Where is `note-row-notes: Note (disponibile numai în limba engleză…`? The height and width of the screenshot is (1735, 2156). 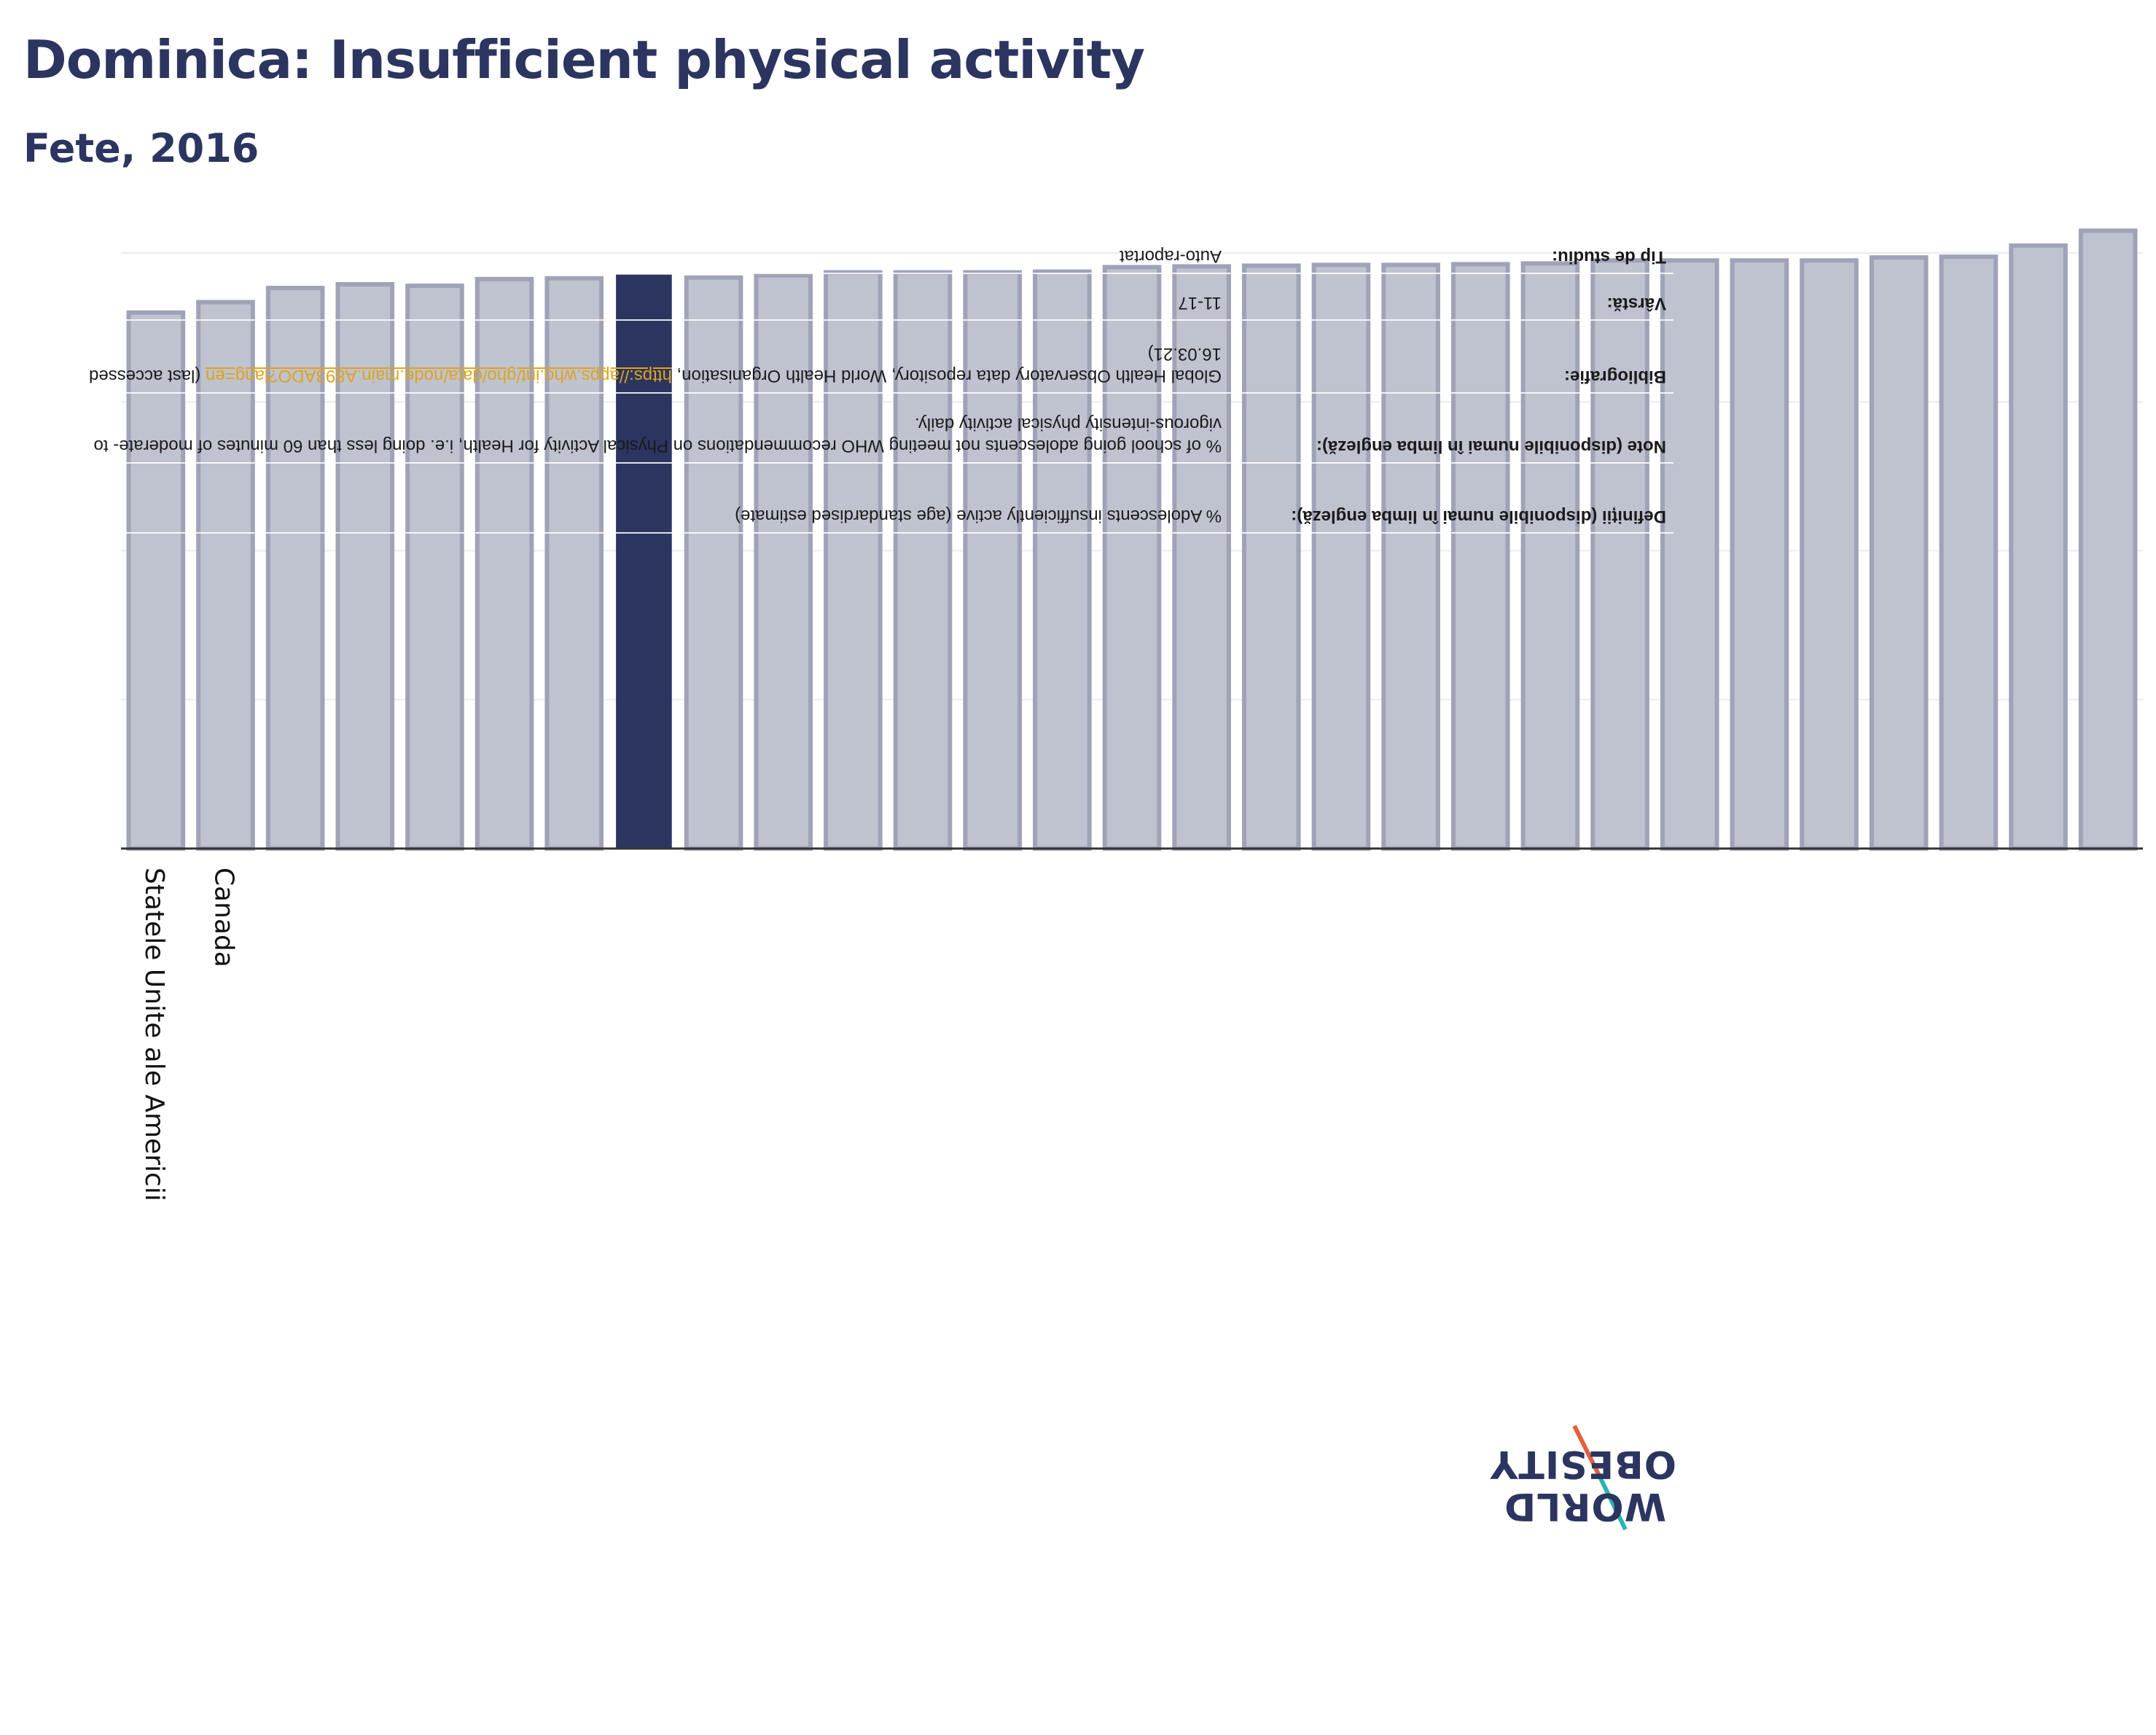
note-row-notes: Note (disponibile numai în limba engleză… is located at coordinates (857, 439).